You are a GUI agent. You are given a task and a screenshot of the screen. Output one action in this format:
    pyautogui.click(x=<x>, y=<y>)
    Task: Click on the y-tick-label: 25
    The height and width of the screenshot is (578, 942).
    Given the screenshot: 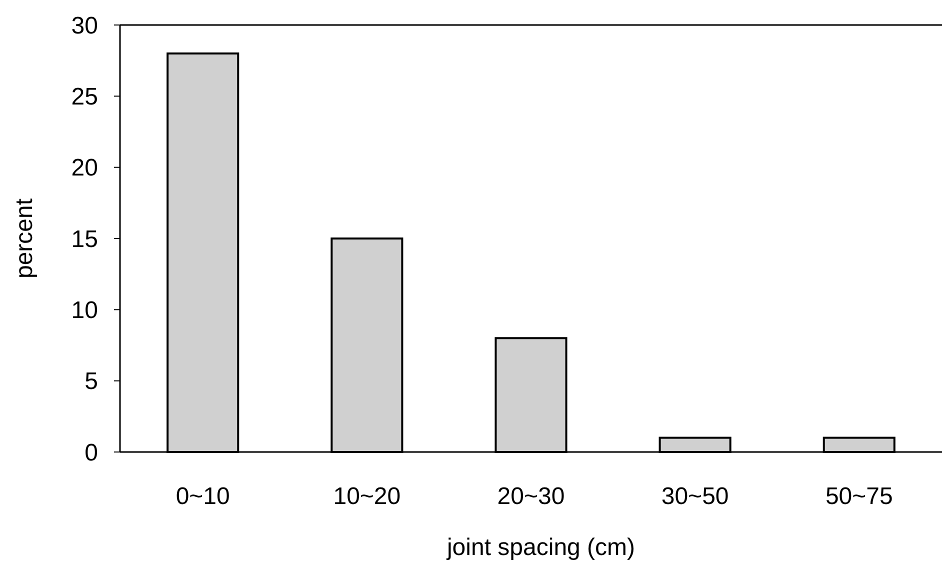 What is the action you would take?
    pyautogui.click(x=84, y=97)
    